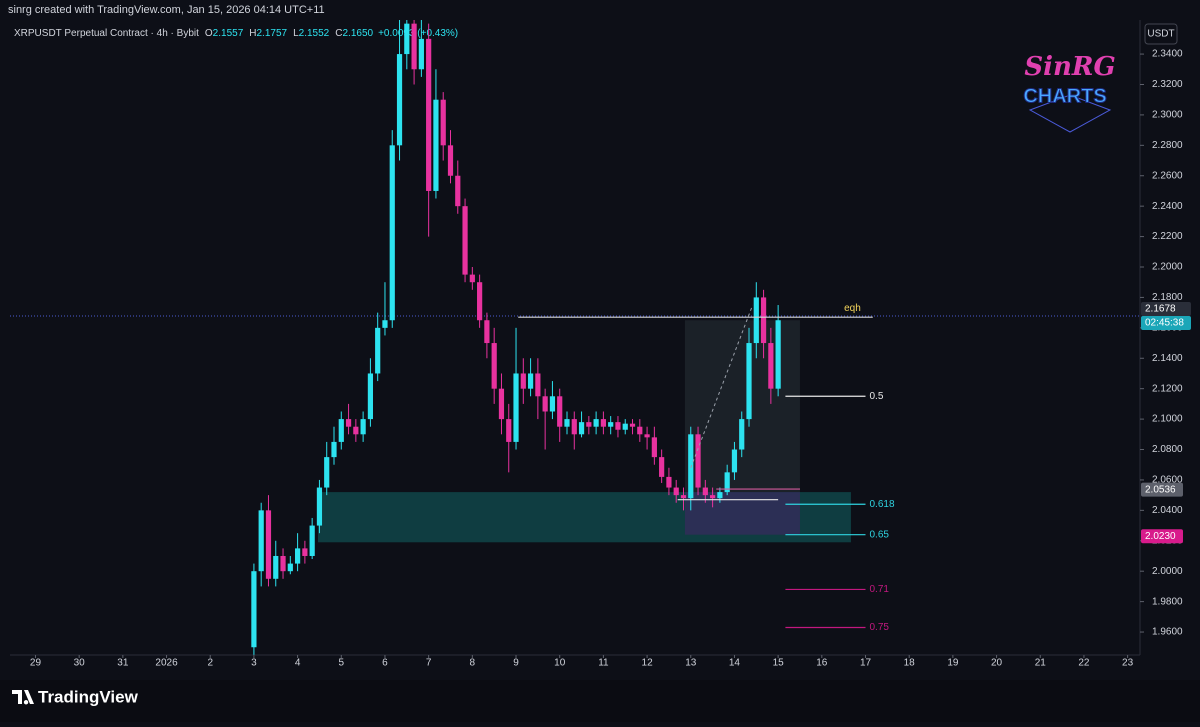 The height and width of the screenshot is (727, 1200). What do you see at coordinates (228, 33) in the screenshot?
I see `ohlc-value: 2.1557` at bounding box center [228, 33].